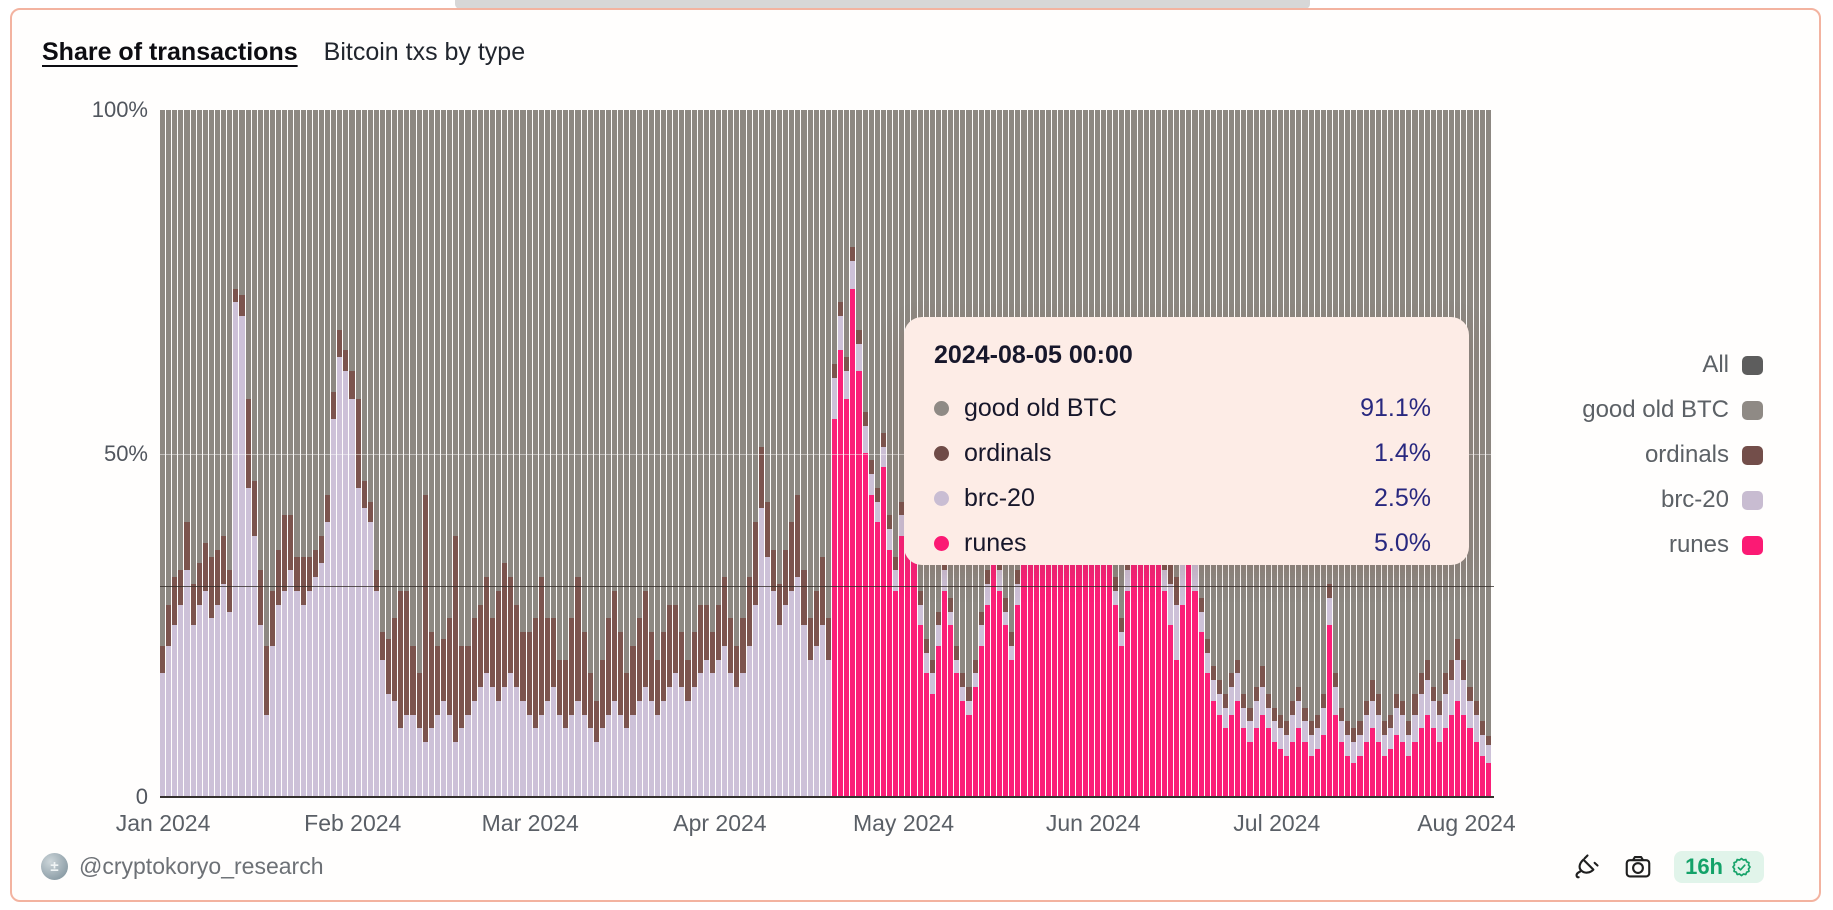  What do you see at coordinates (201, 866) in the screenshot?
I see `author-handle-link: @cryptokoryo_research` at bounding box center [201, 866].